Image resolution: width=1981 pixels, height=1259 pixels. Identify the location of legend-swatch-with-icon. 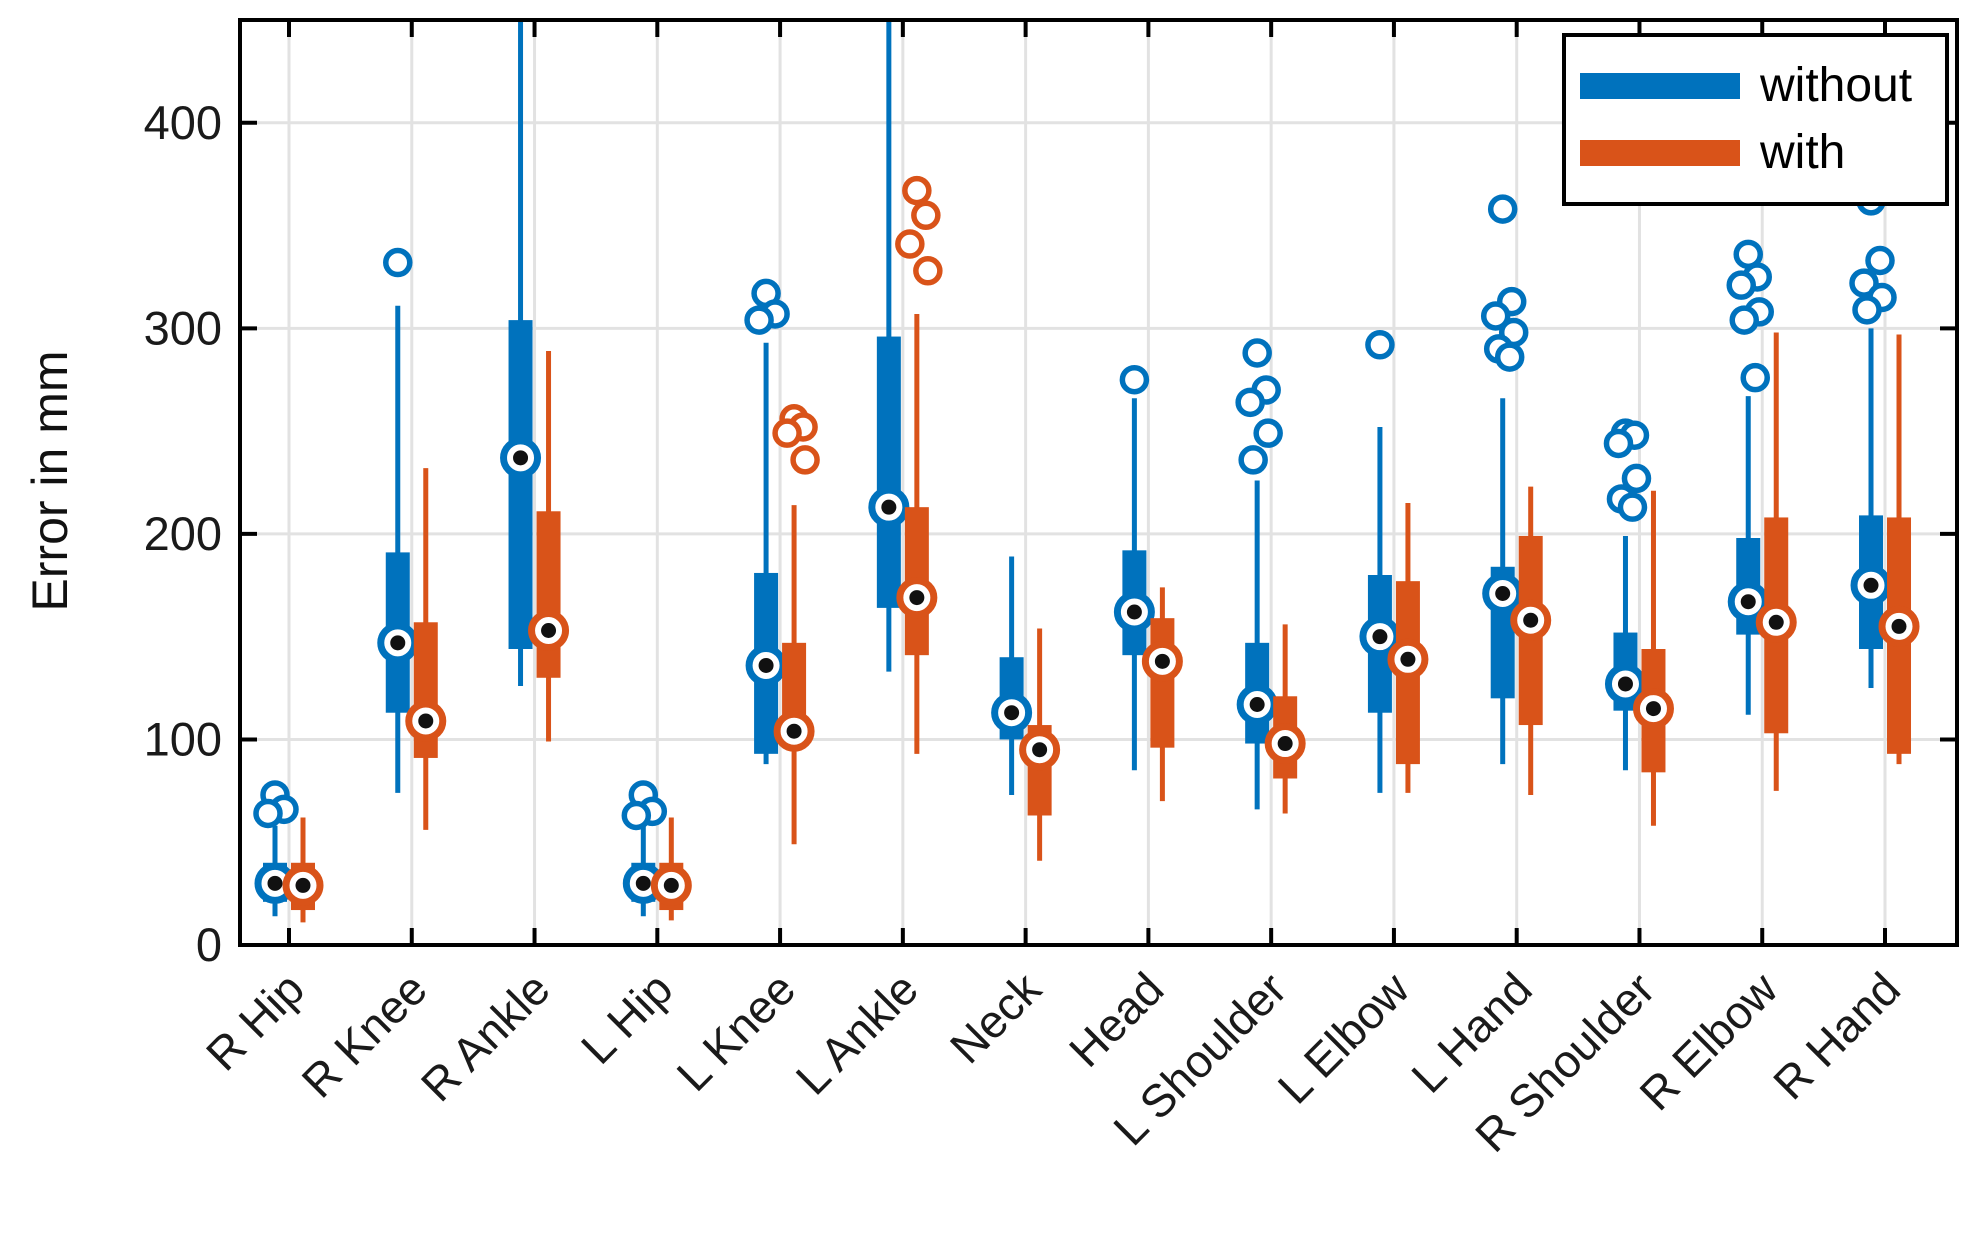
(1660, 153).